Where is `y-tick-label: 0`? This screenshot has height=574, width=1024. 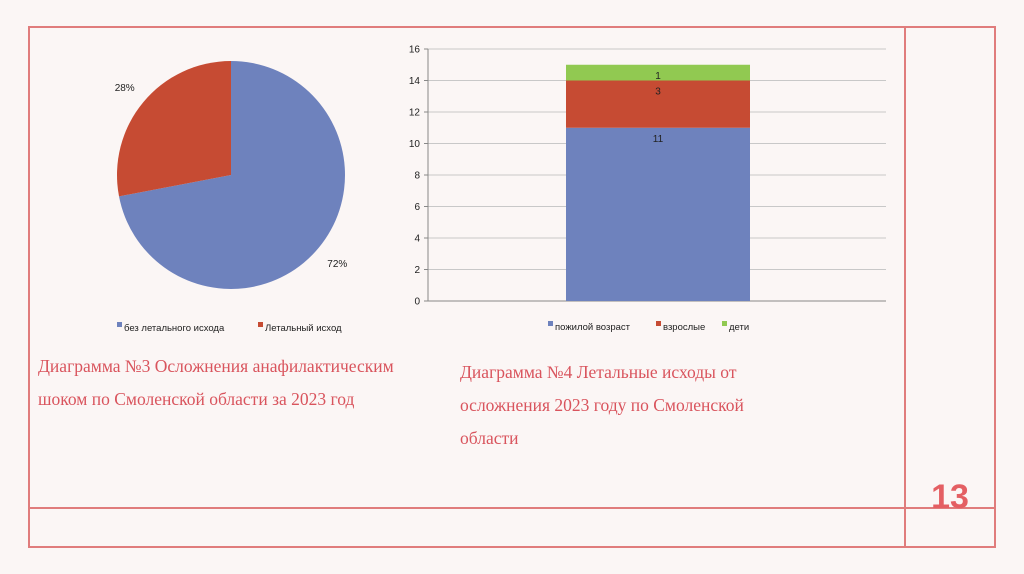
y-tick-label: 0 is located at coordinates (417, 302).